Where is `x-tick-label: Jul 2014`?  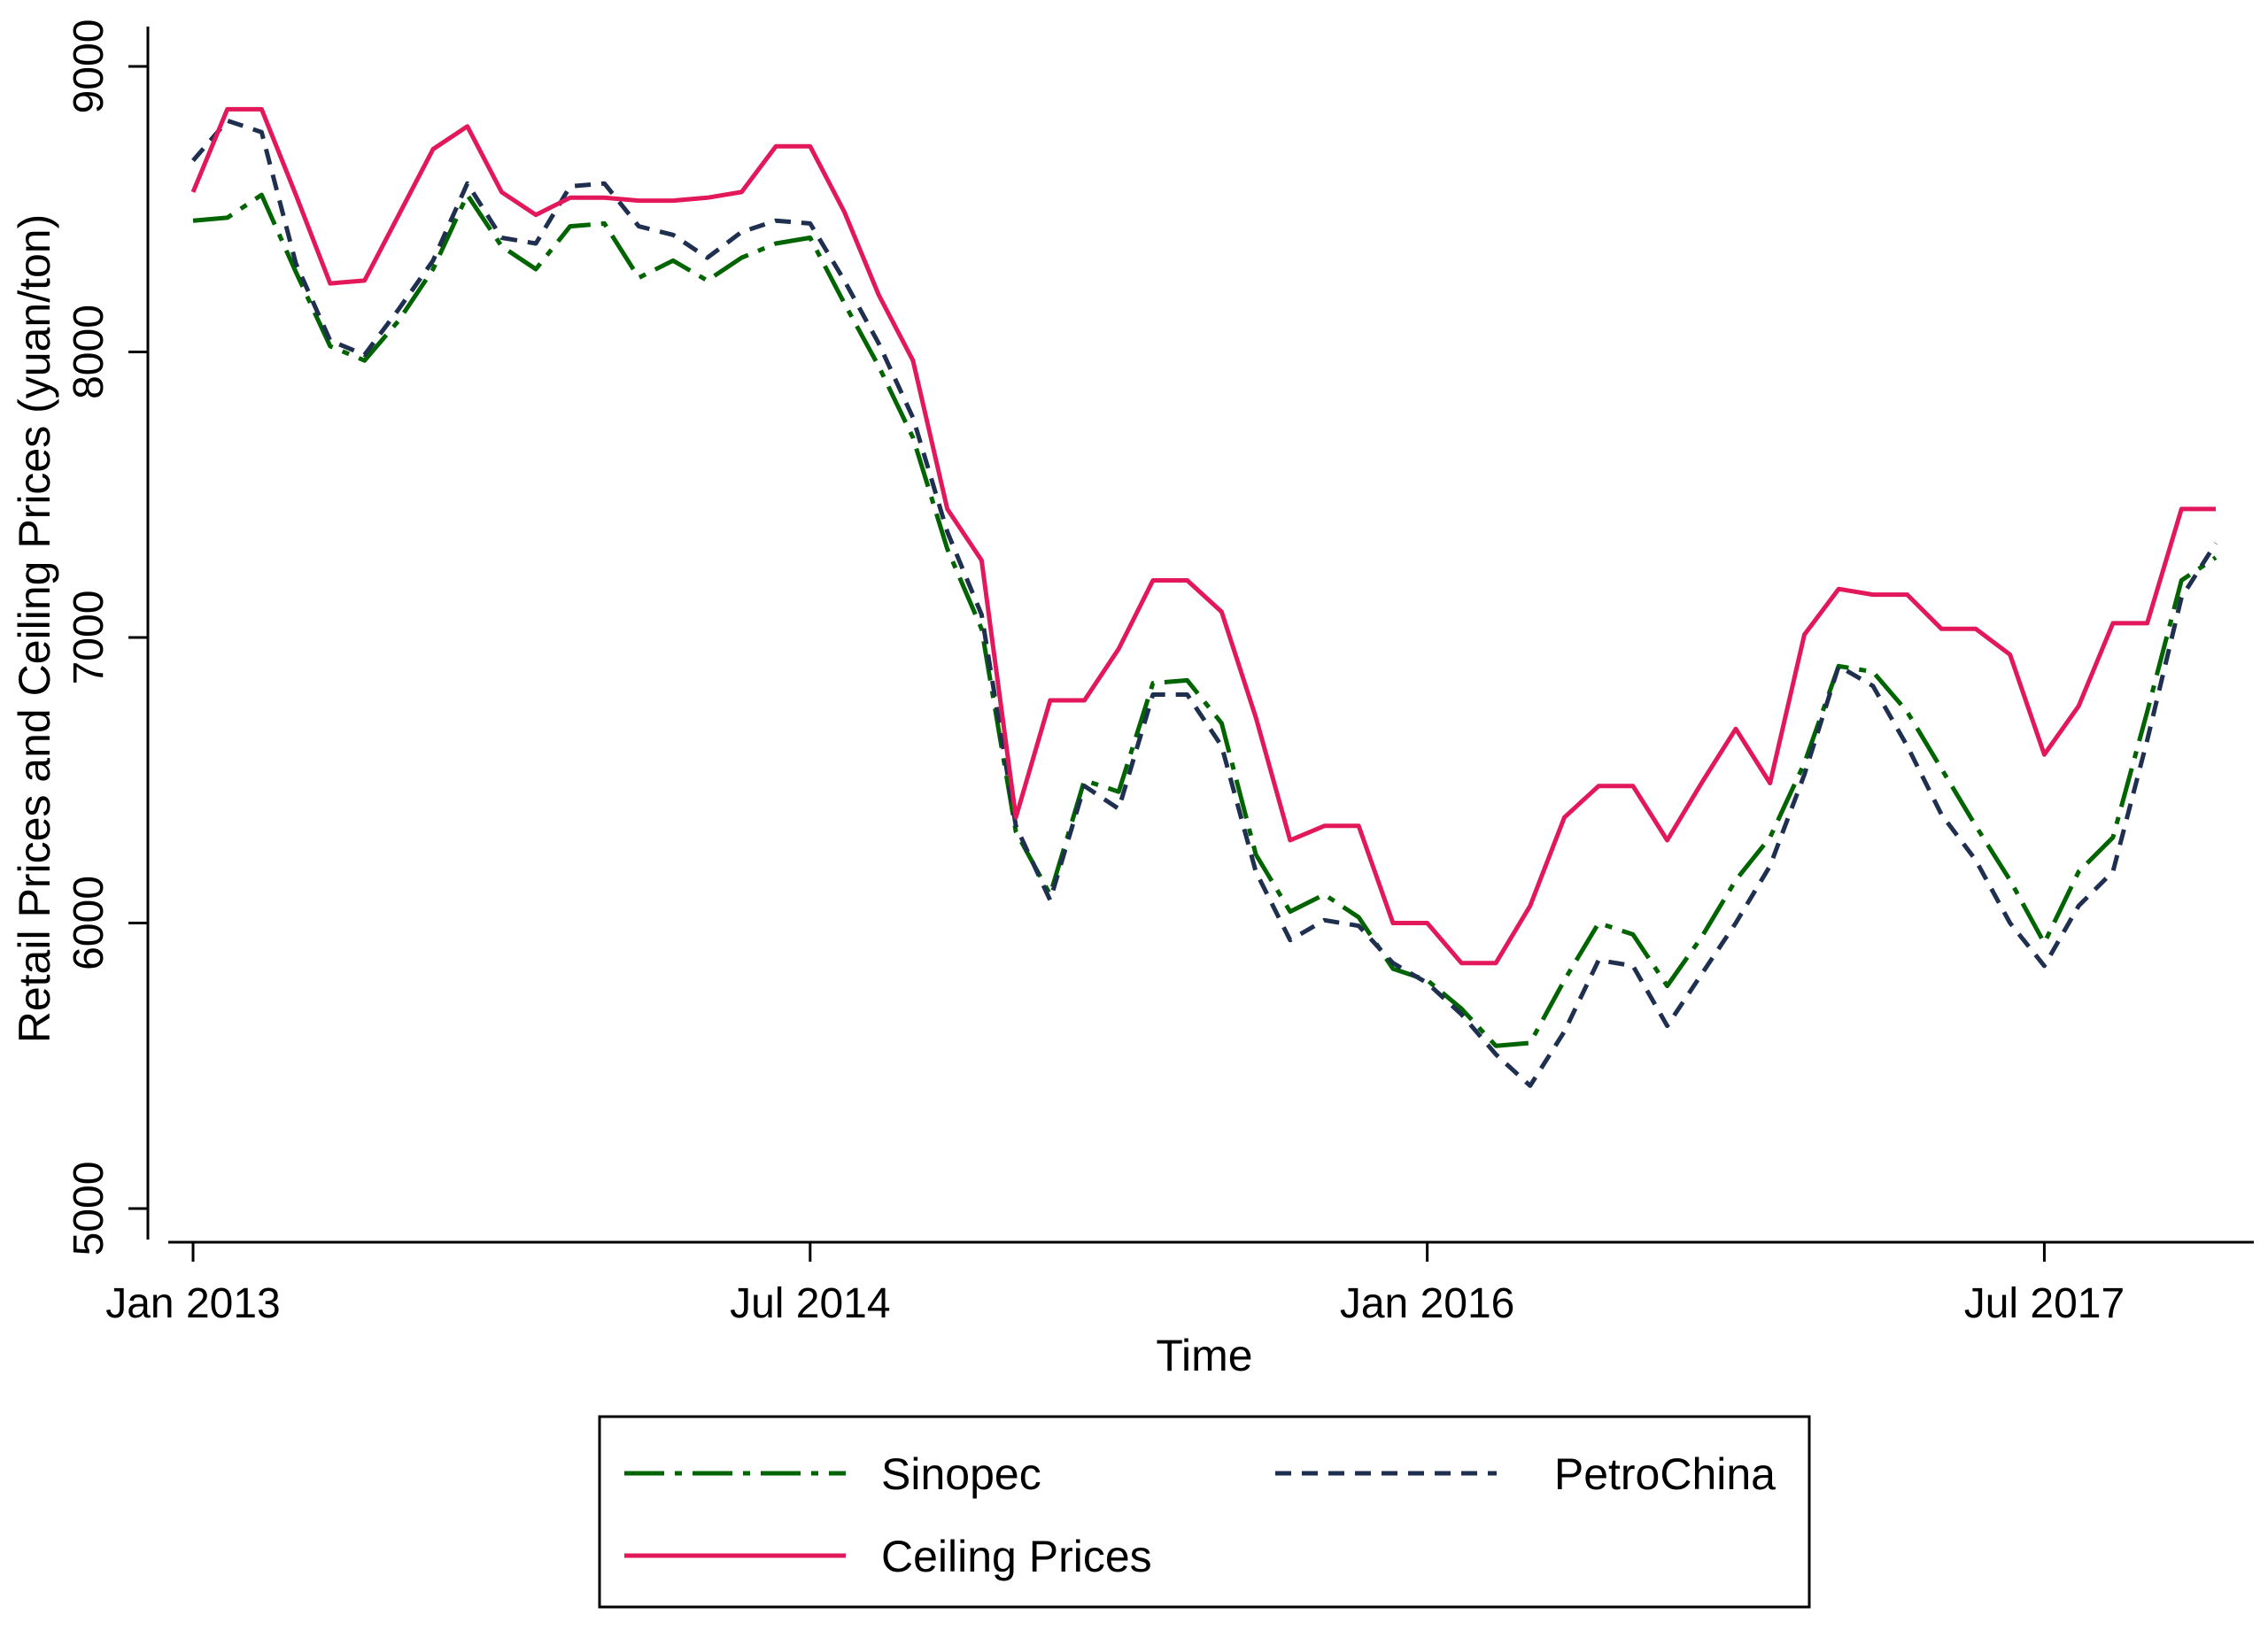 x-tick-label: Jul 2014 is located at coordinates (810, 1303).